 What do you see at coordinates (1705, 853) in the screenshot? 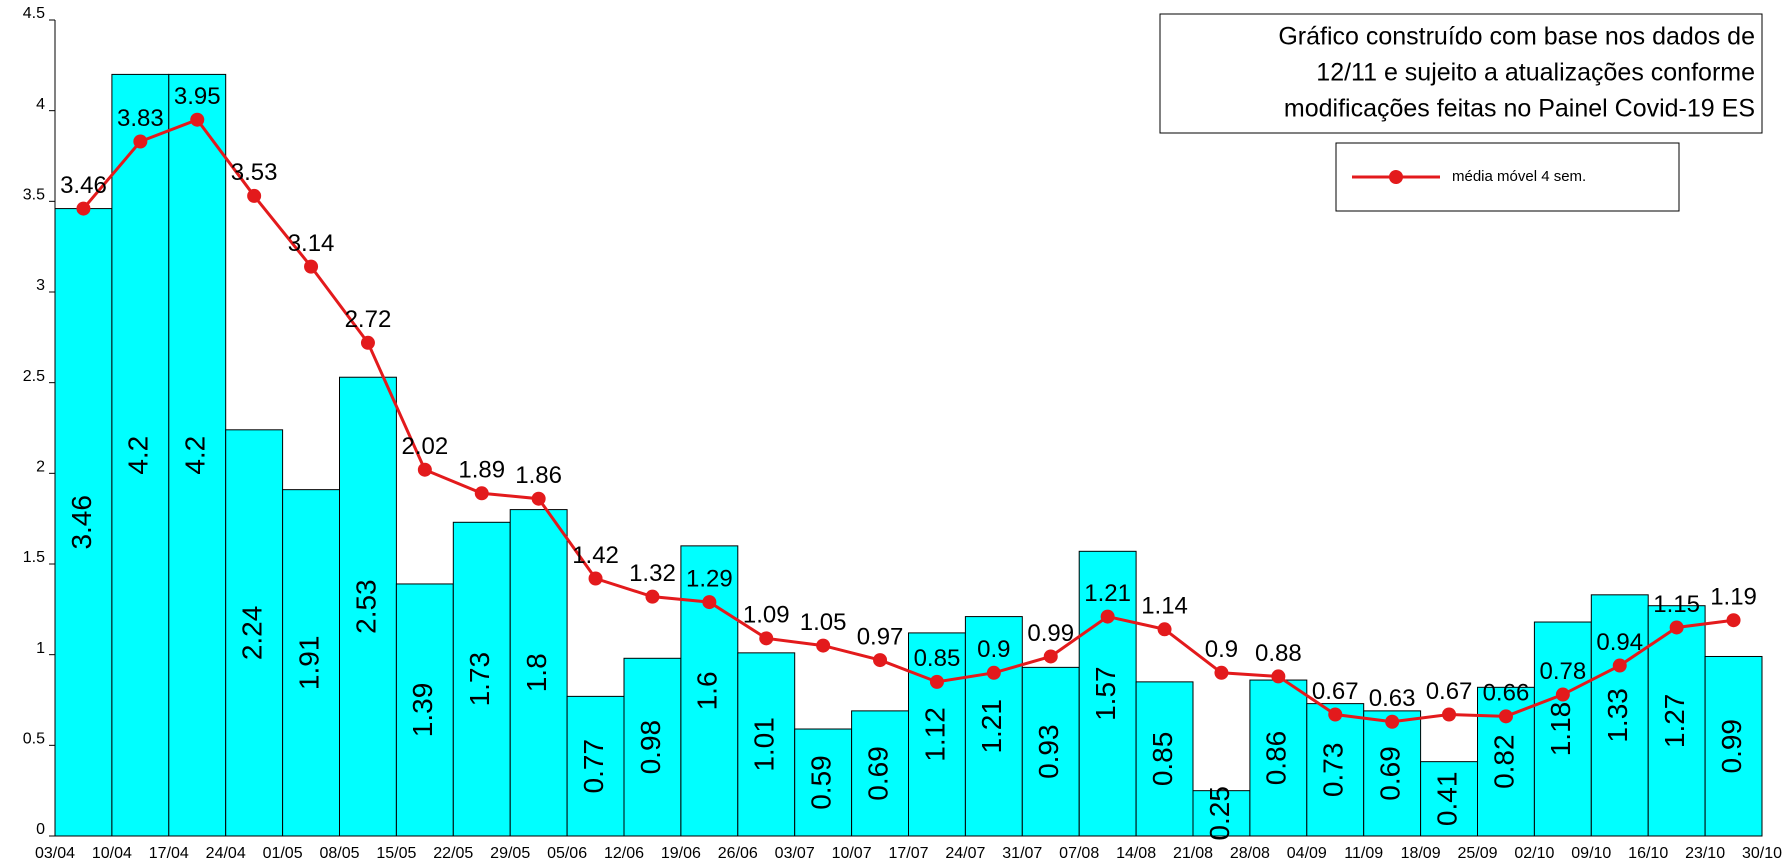
I see `x-tick-label: 23/10` at bounding box center [1705, 853].